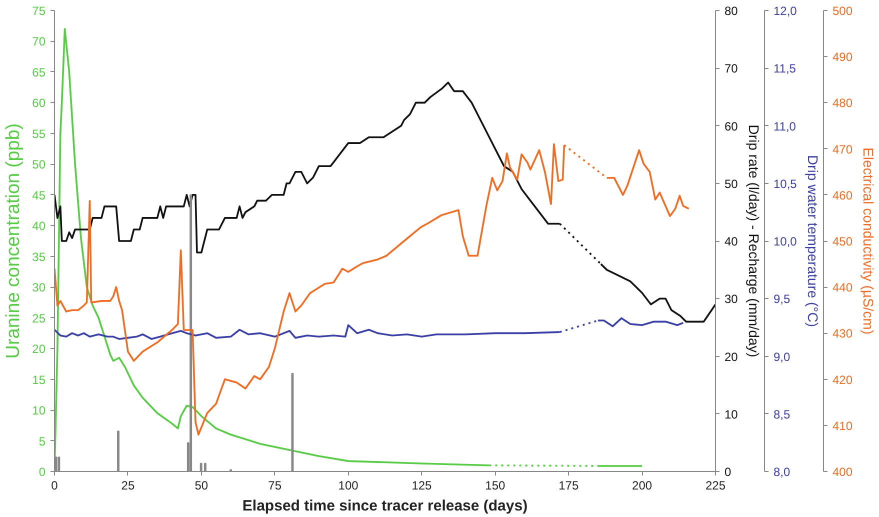 The image size is (879, 517). What do you see at coordinates (39, 379) in the screenshot?
I see `y-tick-label: 15` at bounding box center [39, 379].